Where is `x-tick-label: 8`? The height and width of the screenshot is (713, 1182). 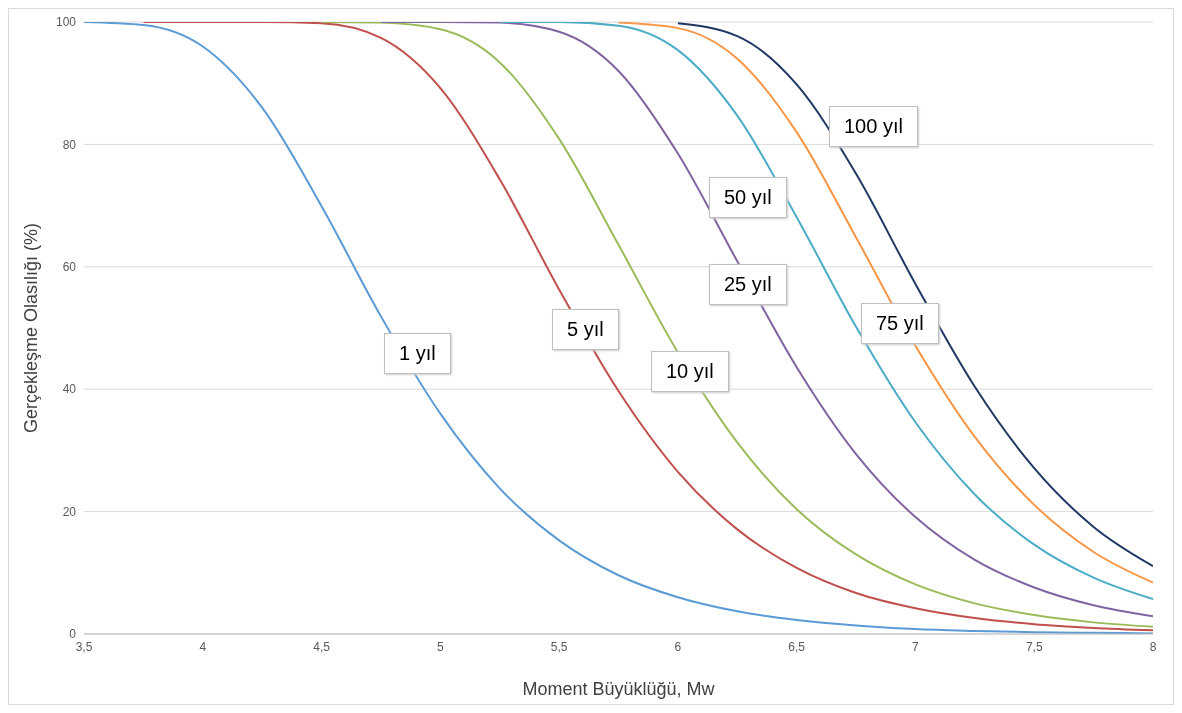
x-tick-label: 8 is located at coordinates (1153, 646).